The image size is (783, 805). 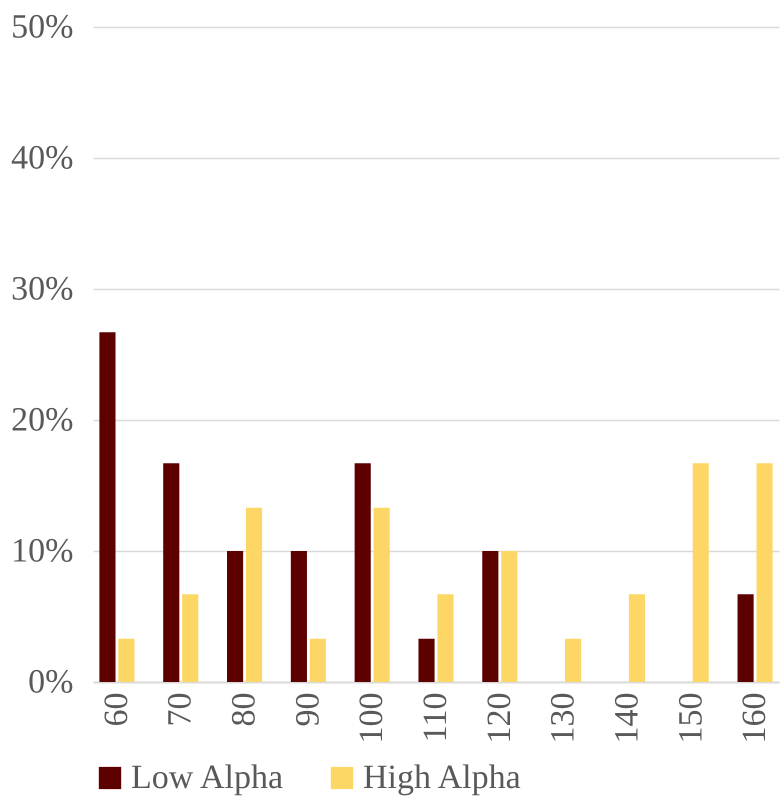 I want to click on x-tick-label: 150, so click(x=691, y=718).